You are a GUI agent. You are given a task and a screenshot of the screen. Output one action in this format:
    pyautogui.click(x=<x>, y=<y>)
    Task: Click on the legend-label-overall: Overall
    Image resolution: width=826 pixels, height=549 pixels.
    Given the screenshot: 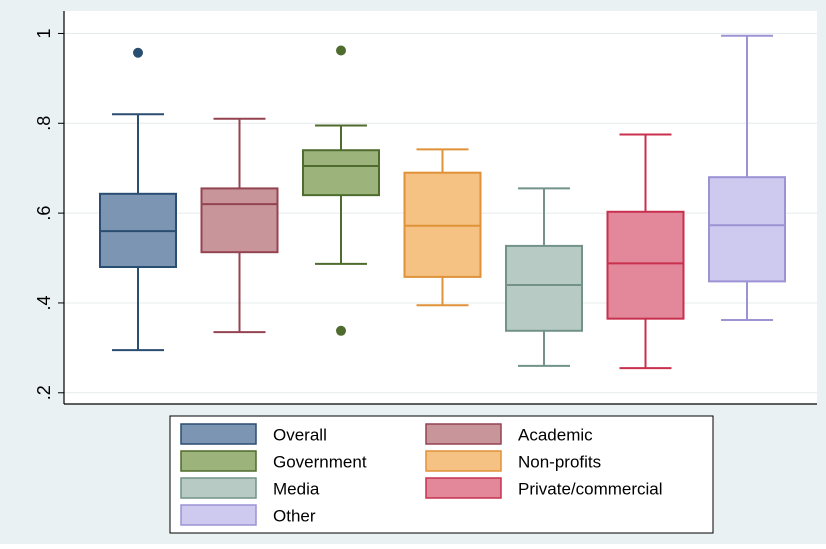 What is the action you would take?
    pyautogui.click(x=300, y=435)
    